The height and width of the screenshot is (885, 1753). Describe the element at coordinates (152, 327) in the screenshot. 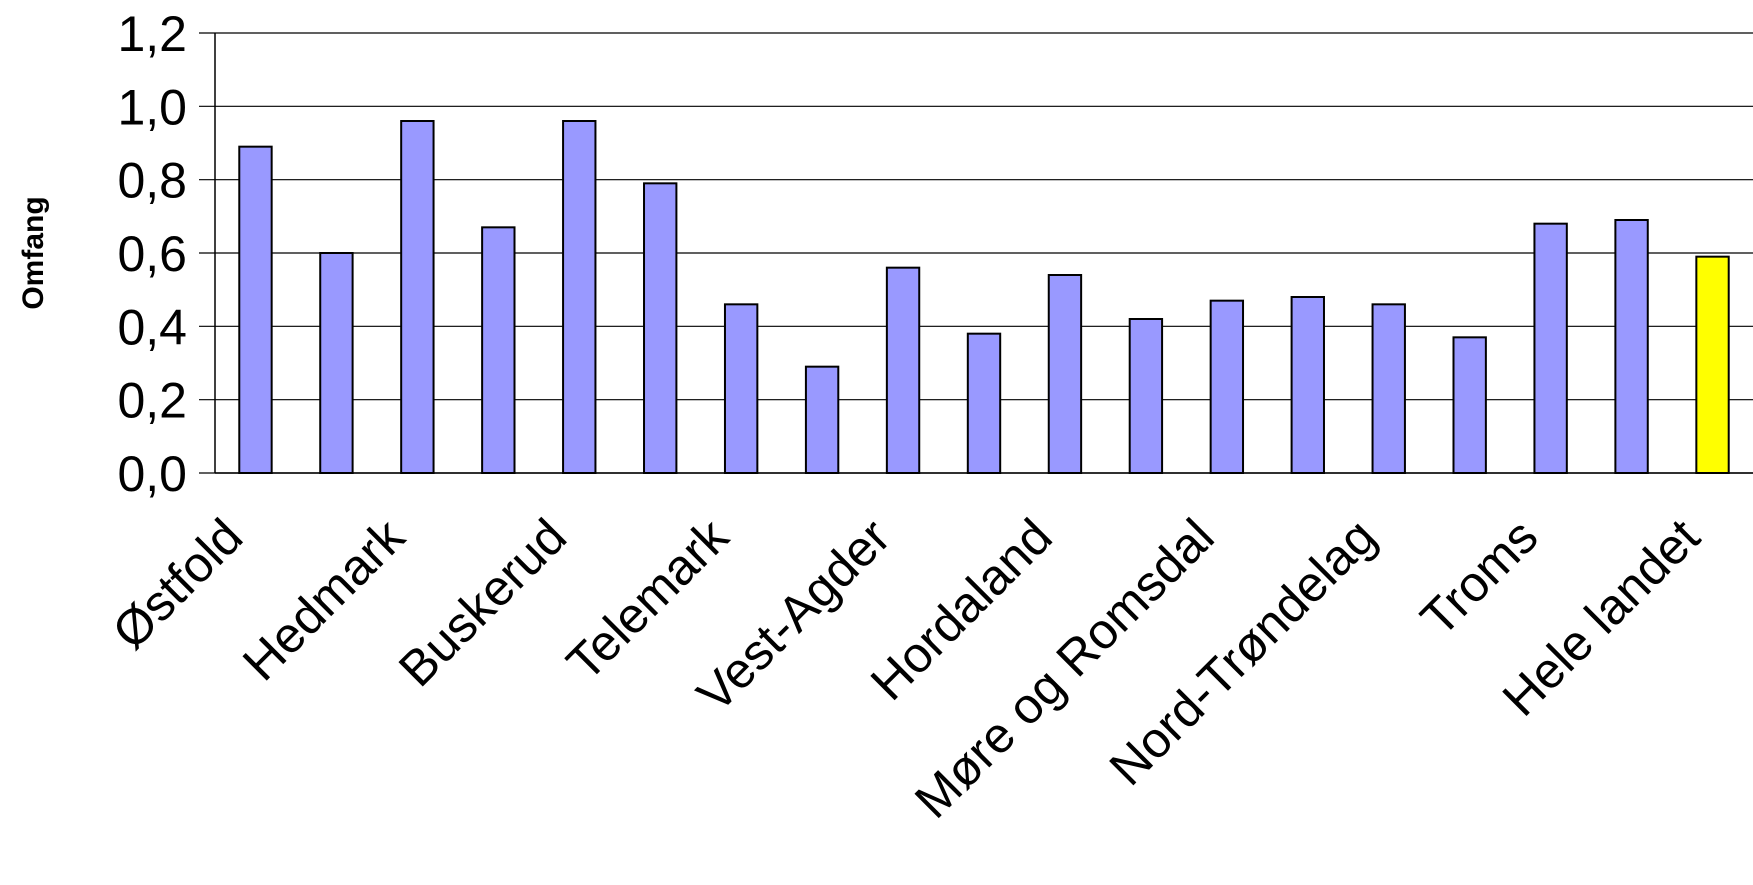

I see `y-tick-label: 0,4` at that location.